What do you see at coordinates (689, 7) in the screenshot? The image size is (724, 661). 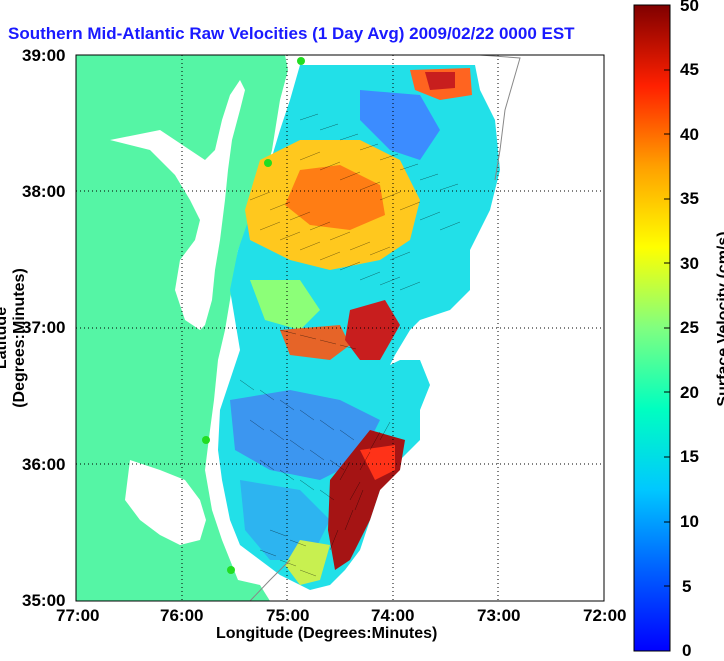 I see `colorbar-tick-label: 50` at bounding box center [689, 7].